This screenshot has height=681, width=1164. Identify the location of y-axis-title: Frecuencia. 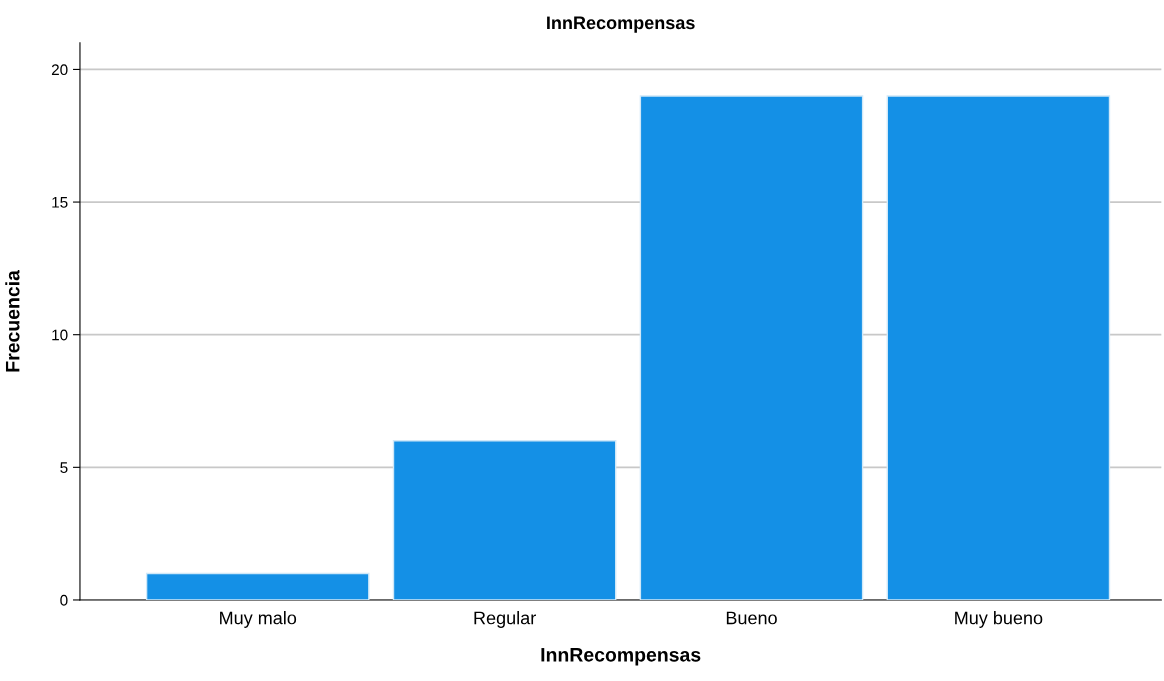
(12, 320).